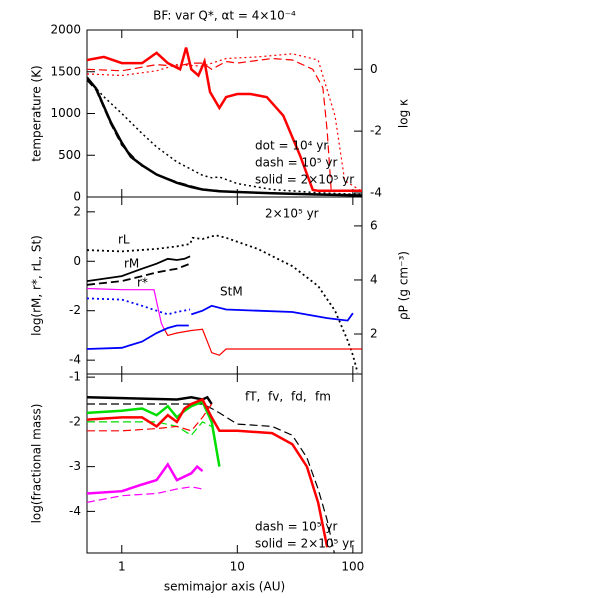 The image size is (598, 598). What do you see at coordinates (299, 397) in the screenshot?
I see `annotation: fd,` at bounding box center [299, 397].